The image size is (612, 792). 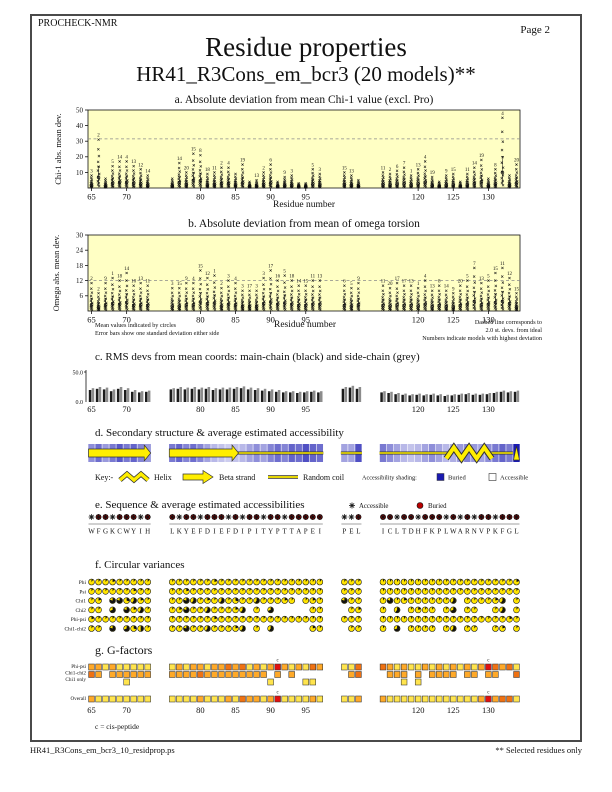 I want to click on svg-text: 16, so click(x=278, y=277).